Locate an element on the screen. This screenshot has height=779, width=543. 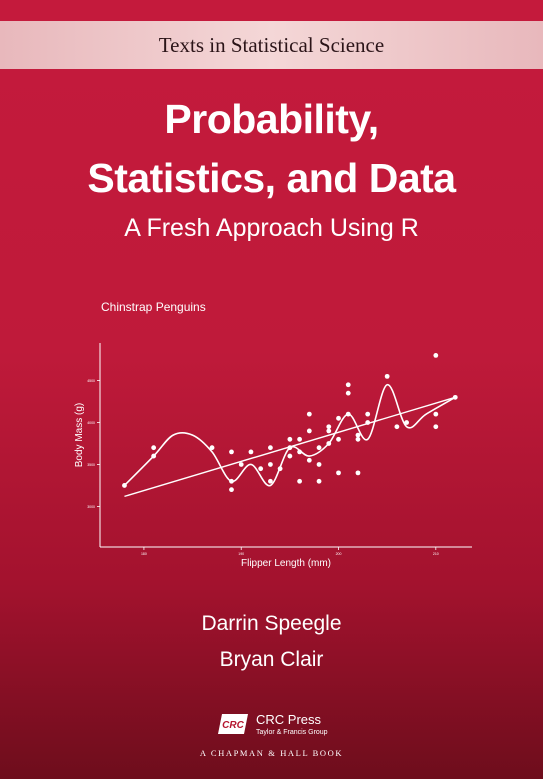
imprint-line: A CHAPMAN & HALL BOOK is located at coordinates (271, 753).